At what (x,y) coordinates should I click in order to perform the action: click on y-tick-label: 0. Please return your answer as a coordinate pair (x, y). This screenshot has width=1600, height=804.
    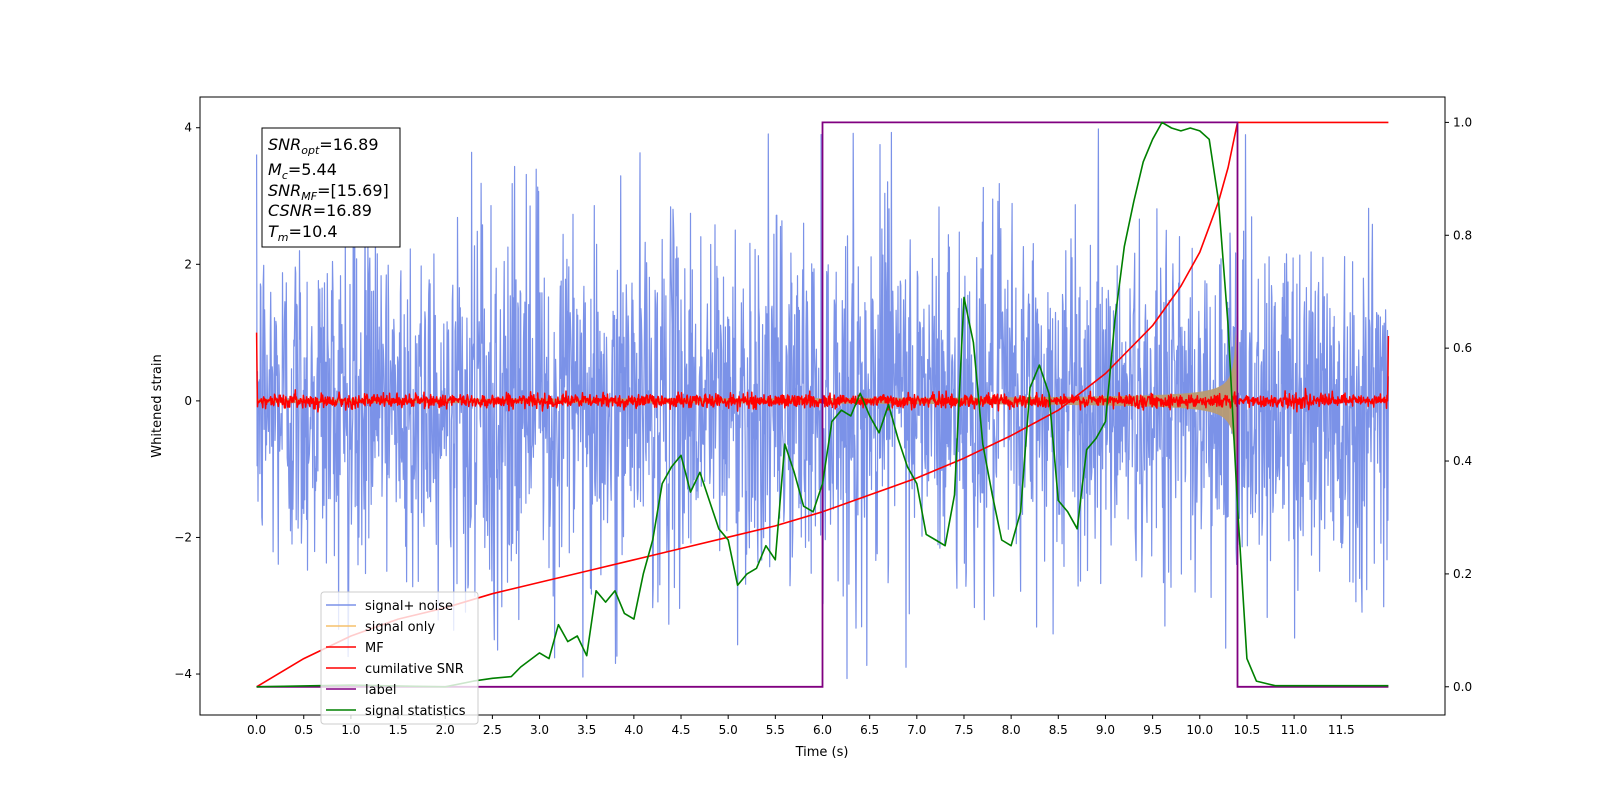
    Looking at the image, I should click on (188, 401).